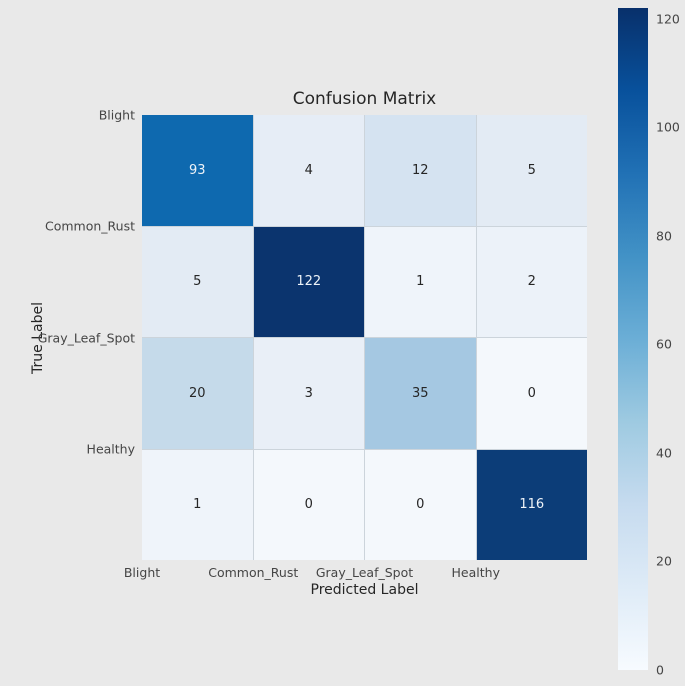 This screenshot has height=686, width=685. What do you see at coordinates (364, 572) in the screenshot?
I see `x-tick-label: Gray_Leaf_Spot` at bounding box center [364, 572].